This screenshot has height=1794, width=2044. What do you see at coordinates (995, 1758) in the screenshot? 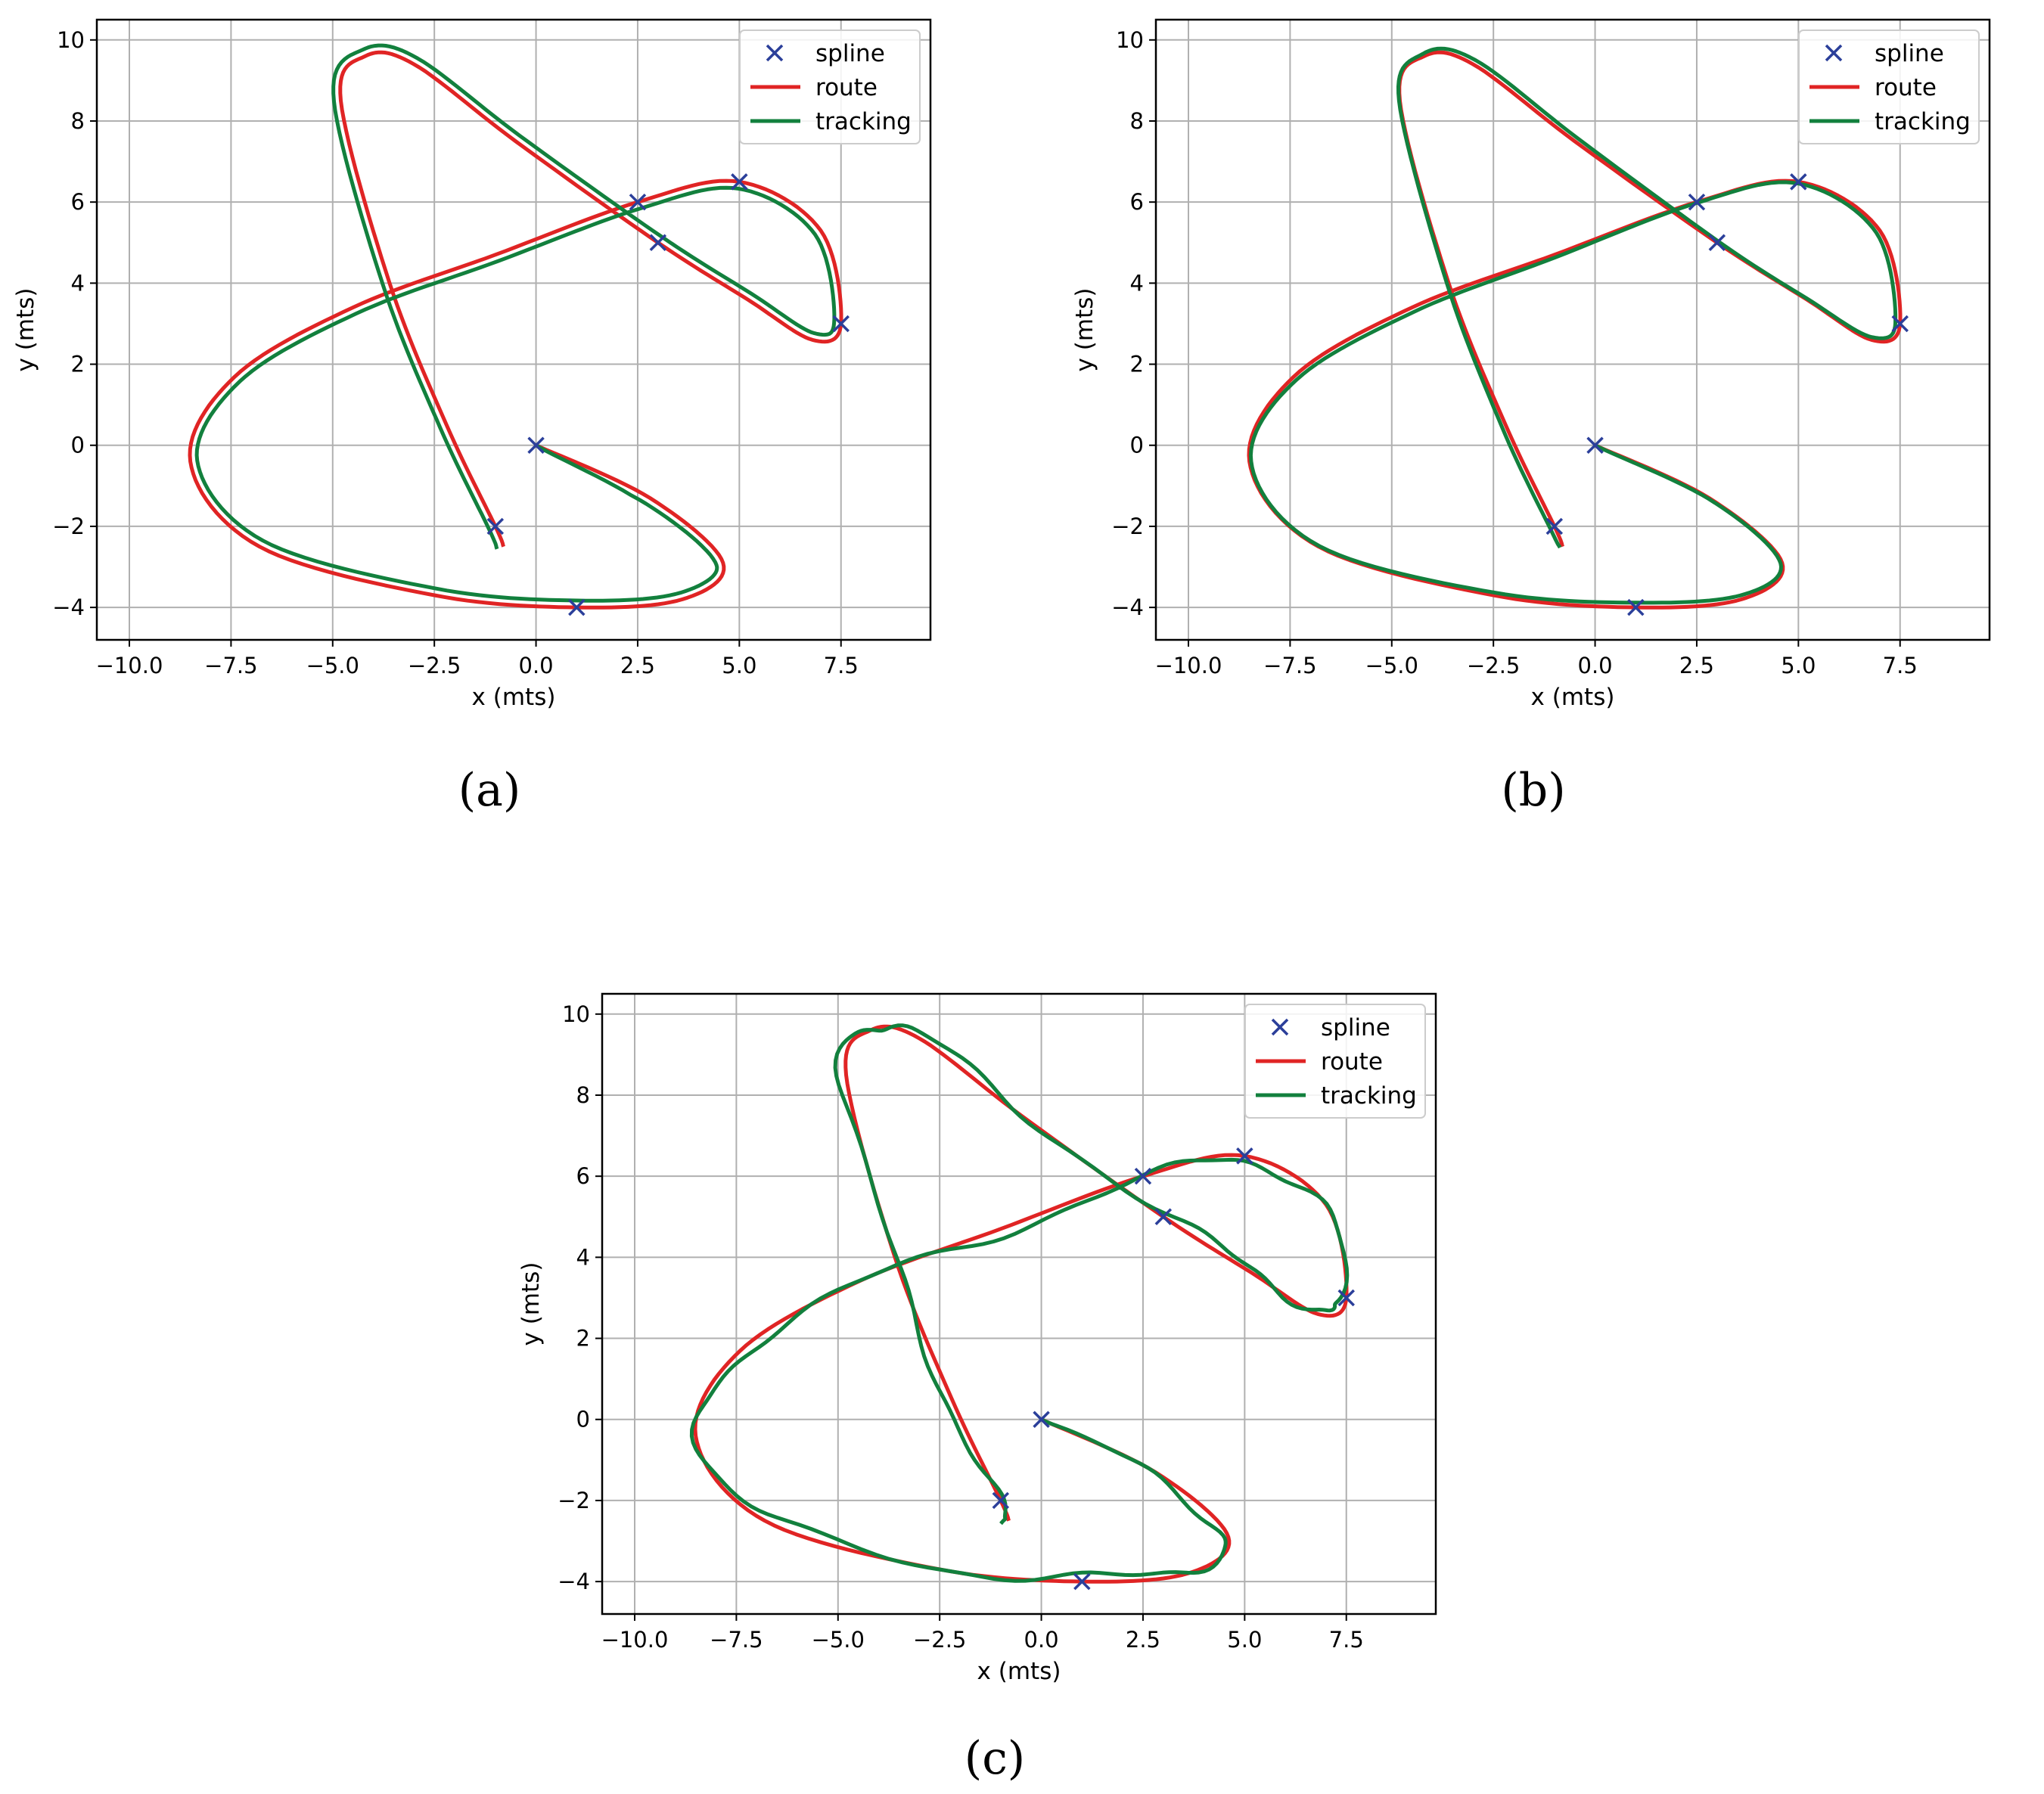
I see `caption-c: (c)` at bounding box center [995, 1758].